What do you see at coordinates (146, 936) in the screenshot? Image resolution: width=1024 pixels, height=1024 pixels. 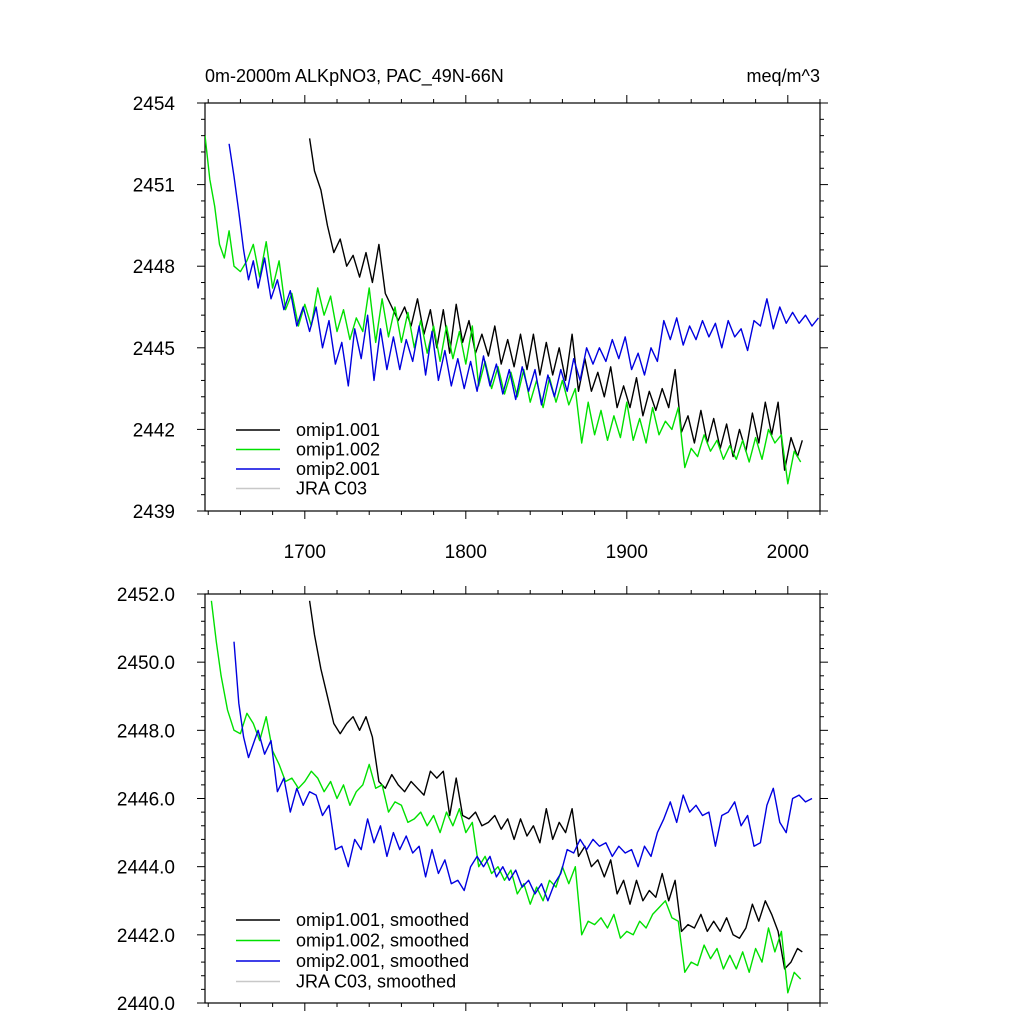 I see `bottom-y-tick-label: 2442.0` at bounding box center [146, 936].